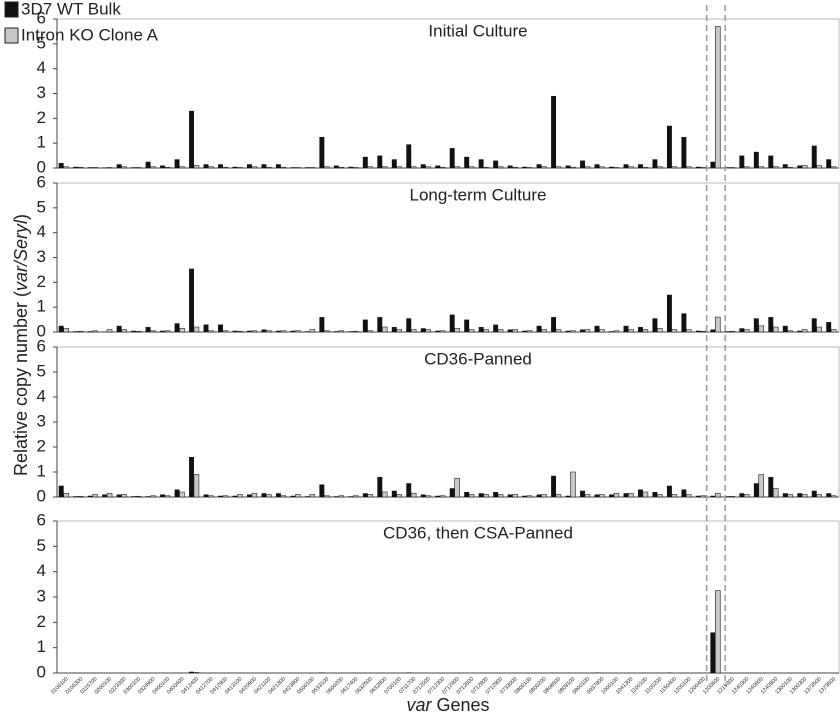 Image resolution: width=840 pixels, height=718 pixels. What do you see at coordinates (41, 395) in the screenshot?
I see `y-tick-label: 4` at bounding box center [41, 395].